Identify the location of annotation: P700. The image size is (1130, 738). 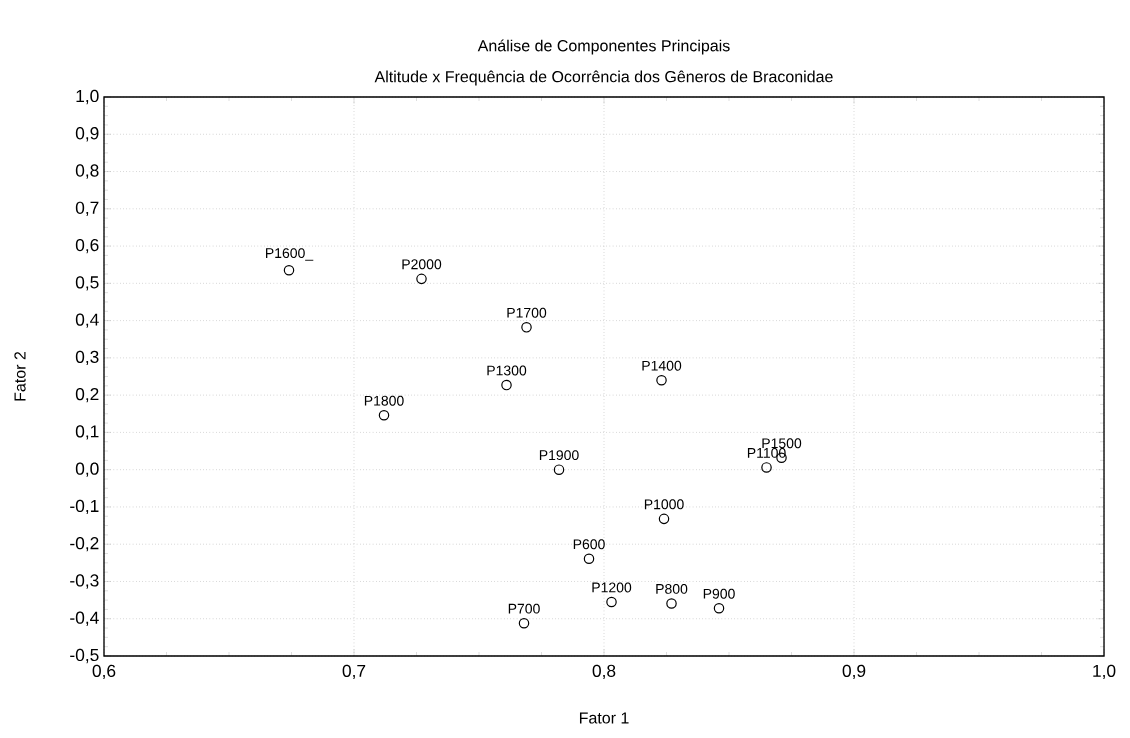
(524, 608).